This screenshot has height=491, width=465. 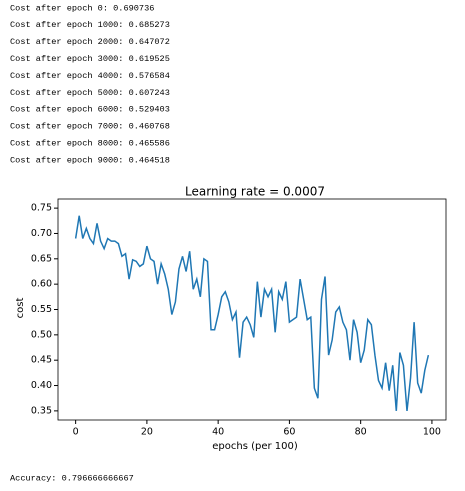 What do you see at coordinates (41, 309) in the screenshot?
I see `y-tick-label: 0.55` at bounding box center [41, 309].